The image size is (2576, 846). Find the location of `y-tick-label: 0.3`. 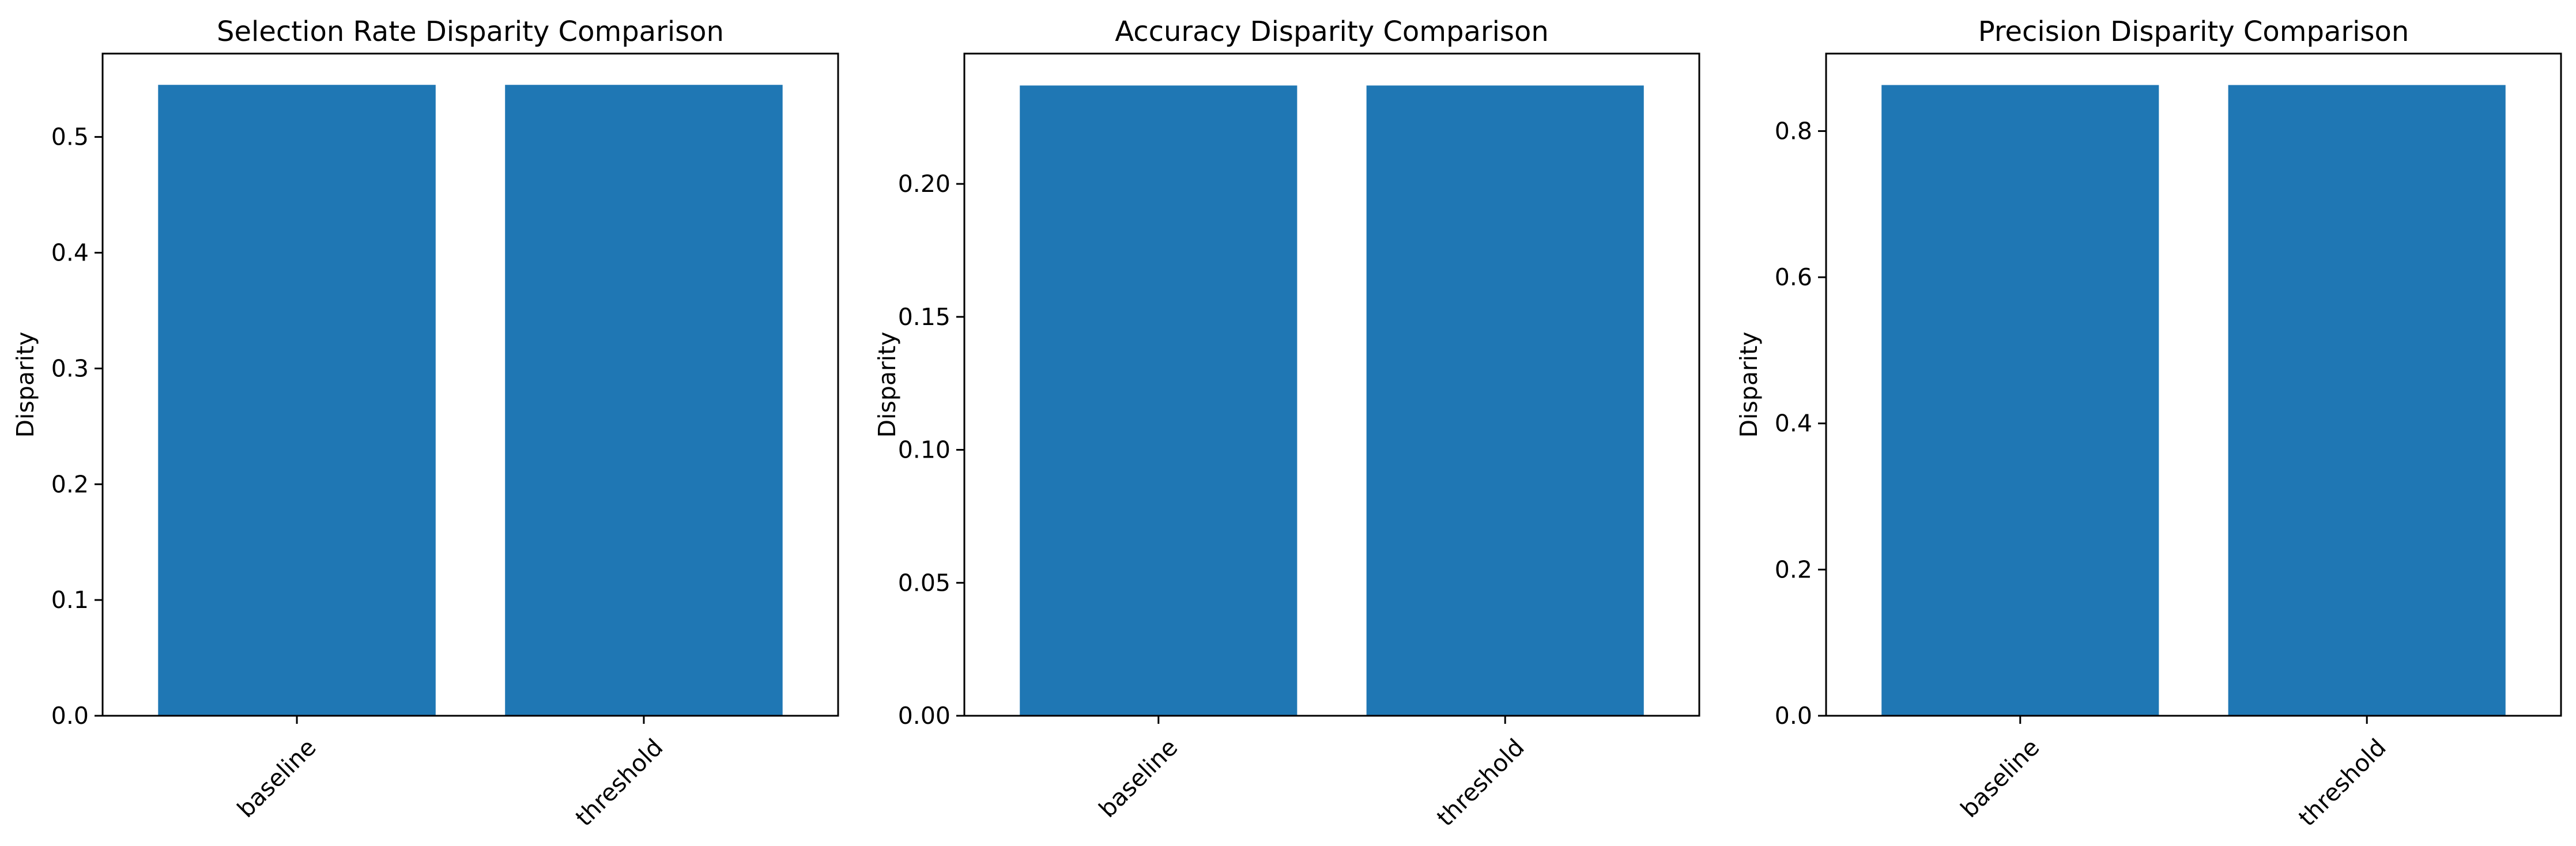

y-tick-label: 0.3 is located at coordinates (70, 368).